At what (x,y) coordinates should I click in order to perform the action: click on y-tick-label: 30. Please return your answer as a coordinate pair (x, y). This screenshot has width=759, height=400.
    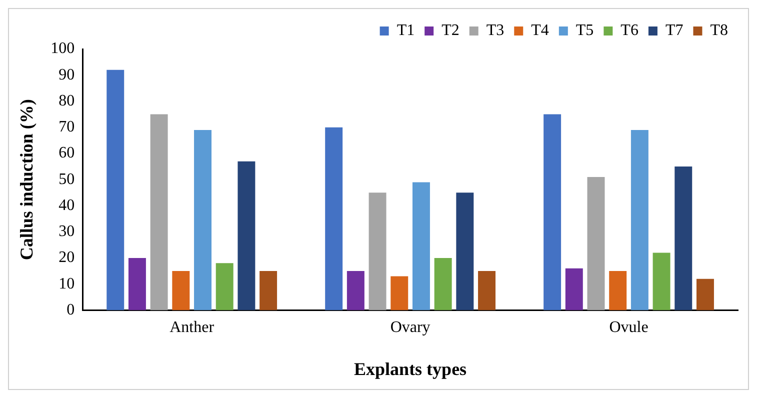
    Looking at the image, I should click on (66, 231).